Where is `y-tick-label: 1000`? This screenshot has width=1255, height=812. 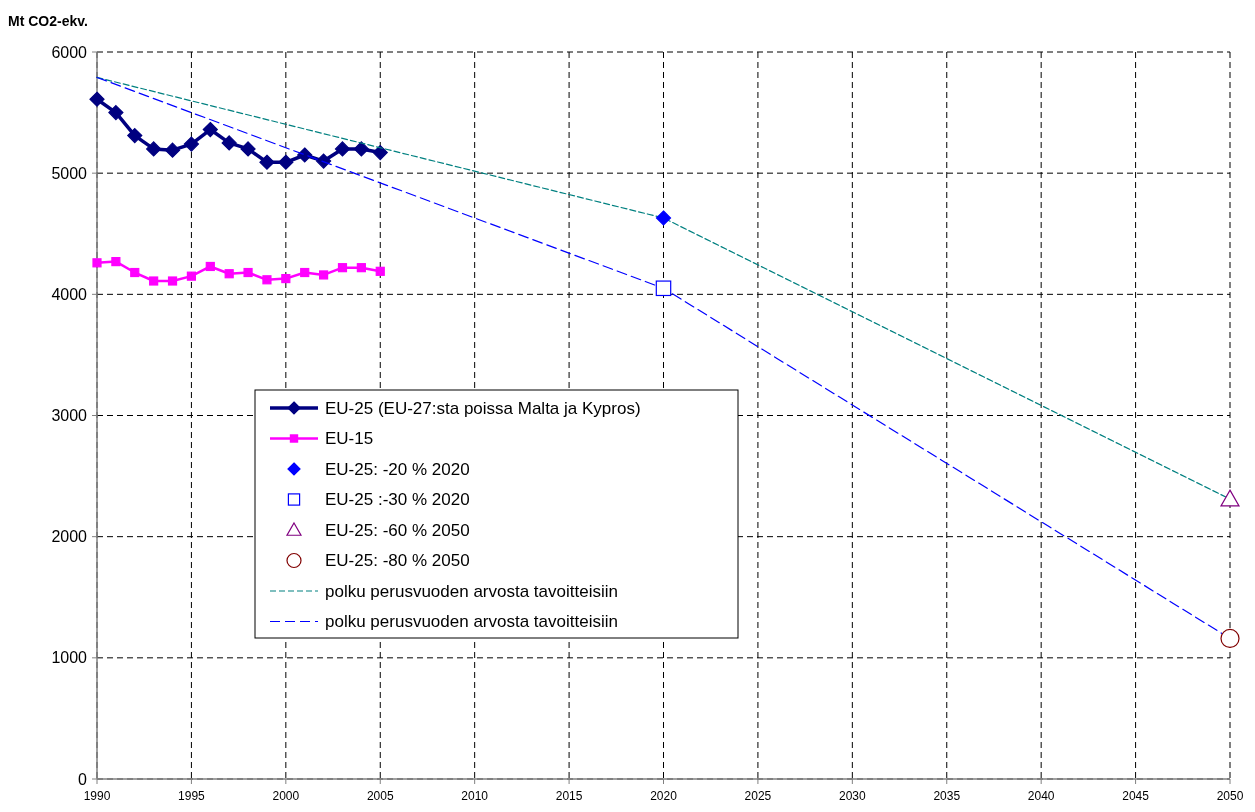
y-tick-label: 1000 is located at coordinates (69, 658).